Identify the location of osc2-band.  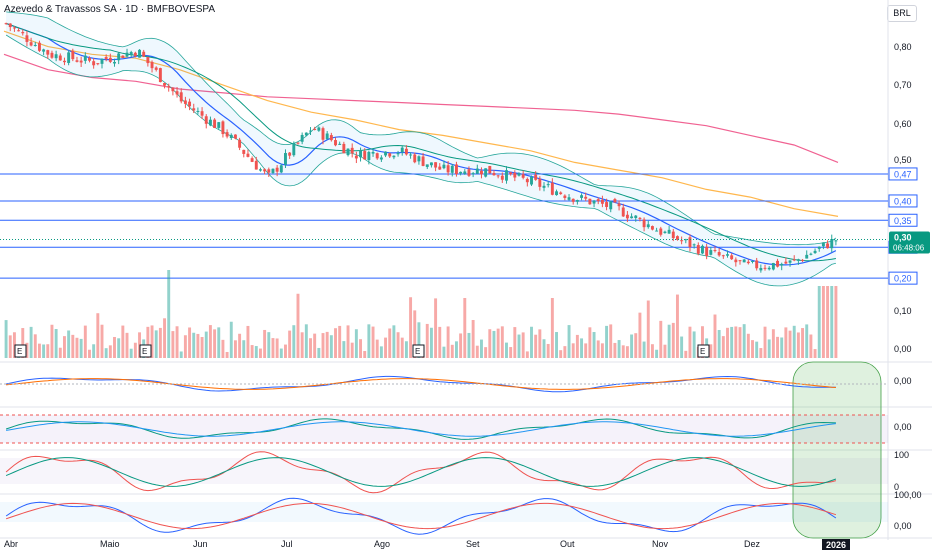
(444, 429).